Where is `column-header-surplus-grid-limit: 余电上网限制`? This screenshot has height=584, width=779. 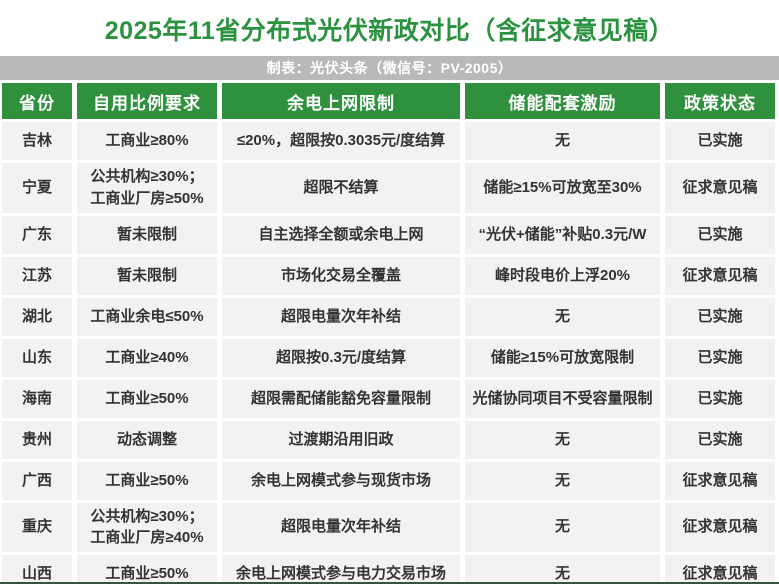 column-header-surplus-grid-limit: 余电上网限制 is located at coordinates (341, 101).